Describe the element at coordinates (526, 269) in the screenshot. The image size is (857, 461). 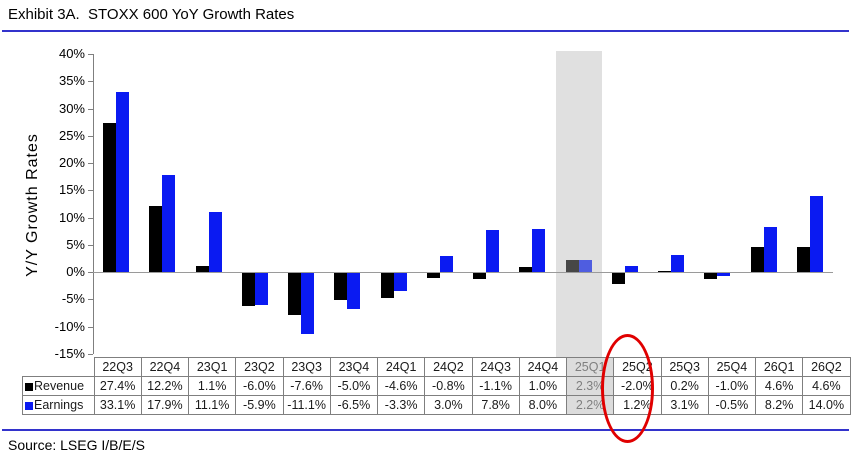
I see `bar-revenue-24q4` at that location.